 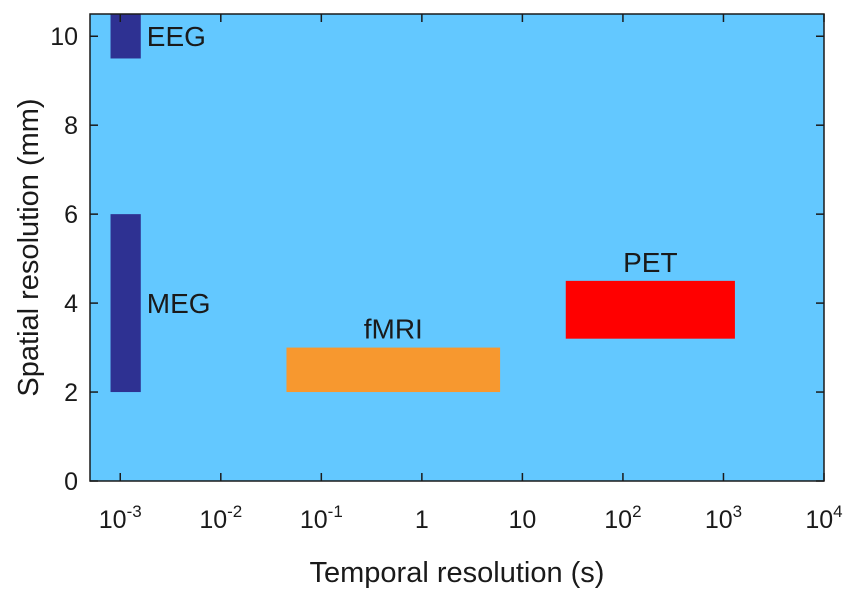 I want to click on x-tick-label: 10⁻³, so click(x=120, y=518).